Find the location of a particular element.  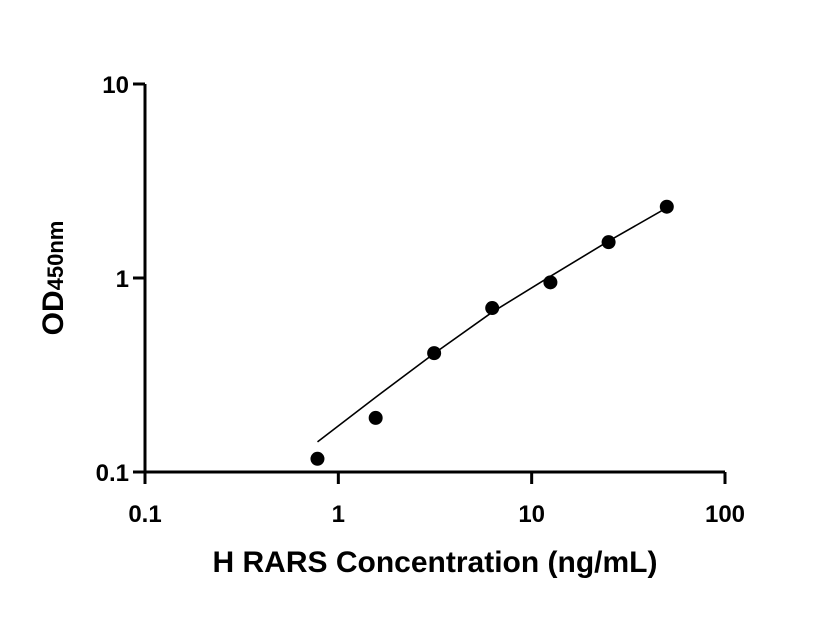

y-tick-label: 10 is located at coordinates (115, 85).